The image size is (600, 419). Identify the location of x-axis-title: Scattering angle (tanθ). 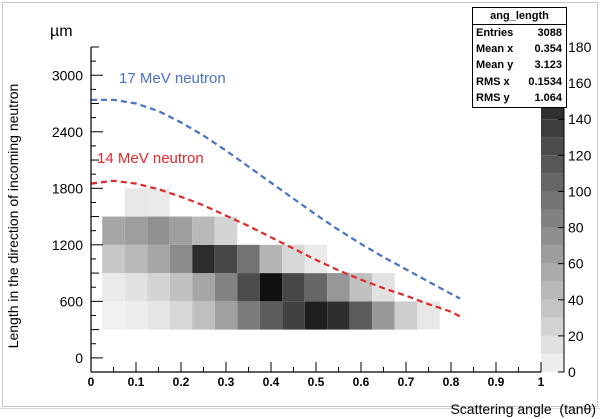
(523, 409).